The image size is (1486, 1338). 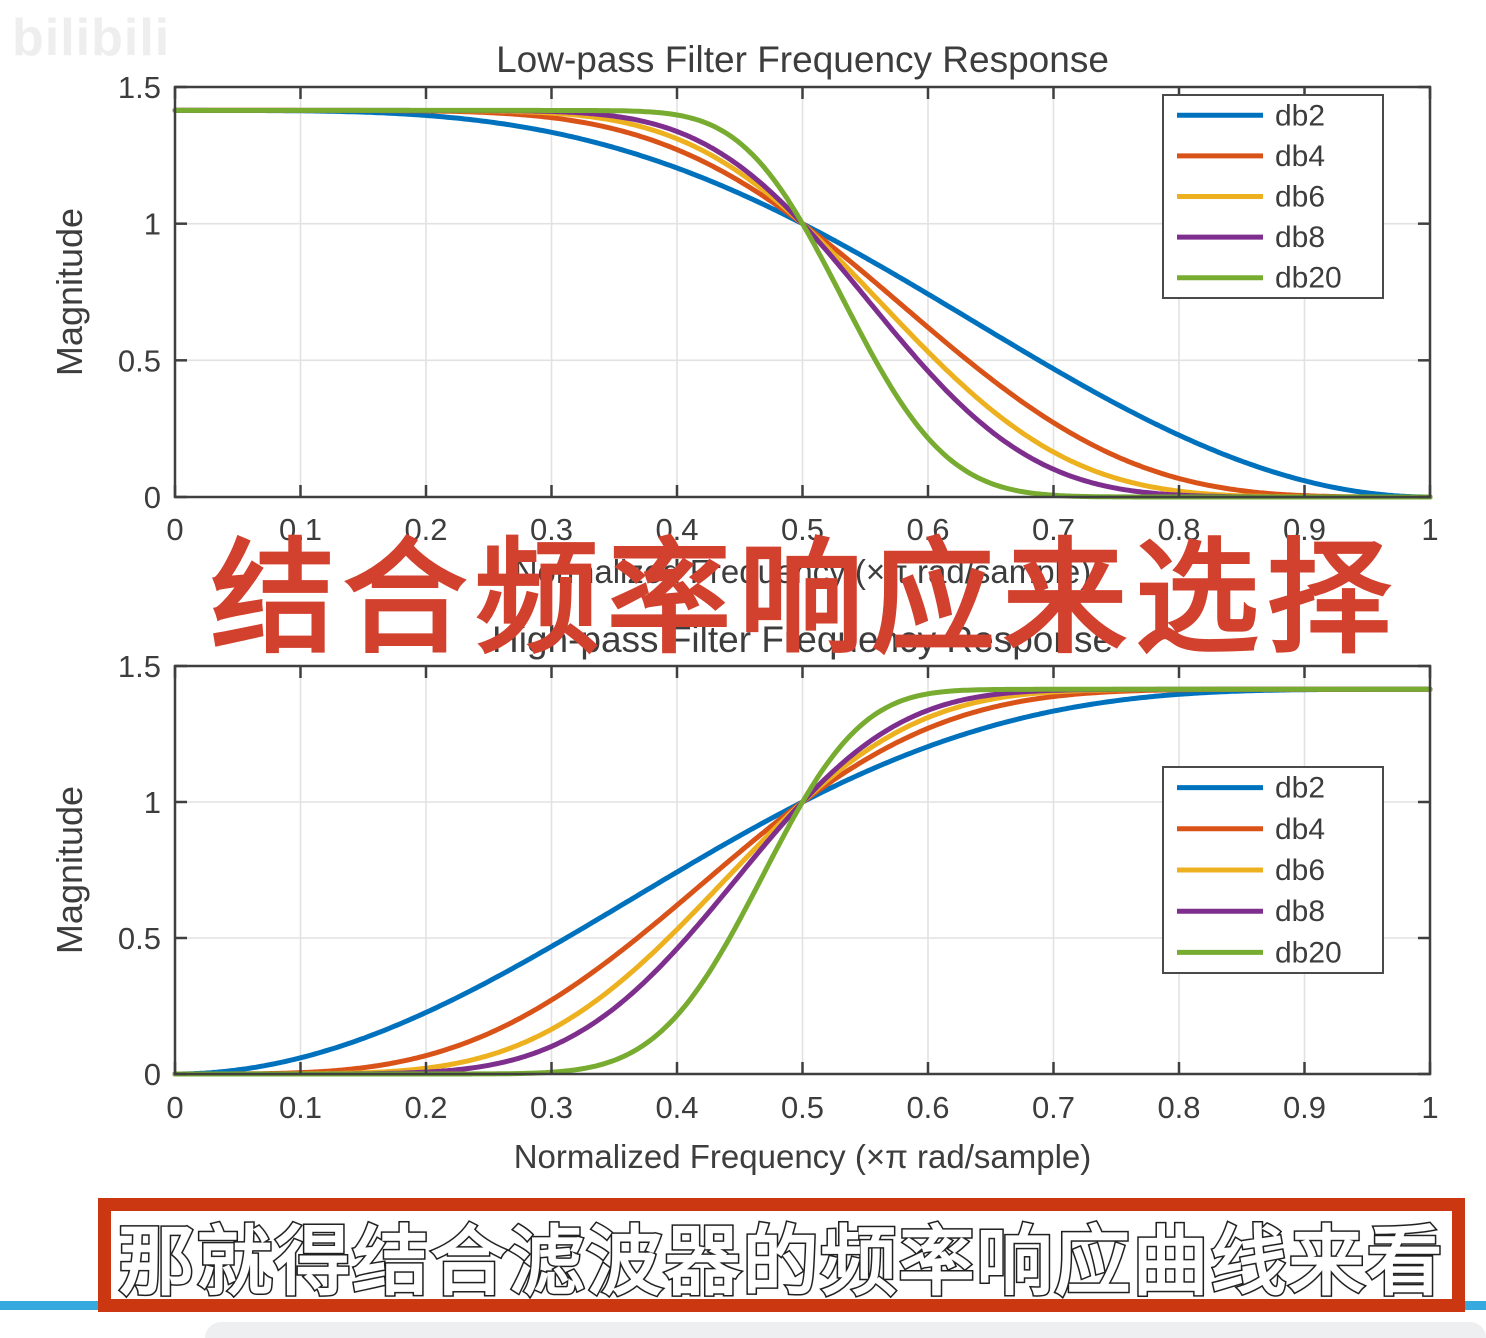 What do you see at coordinates (804, 599) in the screenshot?
I see `overlay-caption: 结合频率响应来选择` at bounding box center [804, 599].